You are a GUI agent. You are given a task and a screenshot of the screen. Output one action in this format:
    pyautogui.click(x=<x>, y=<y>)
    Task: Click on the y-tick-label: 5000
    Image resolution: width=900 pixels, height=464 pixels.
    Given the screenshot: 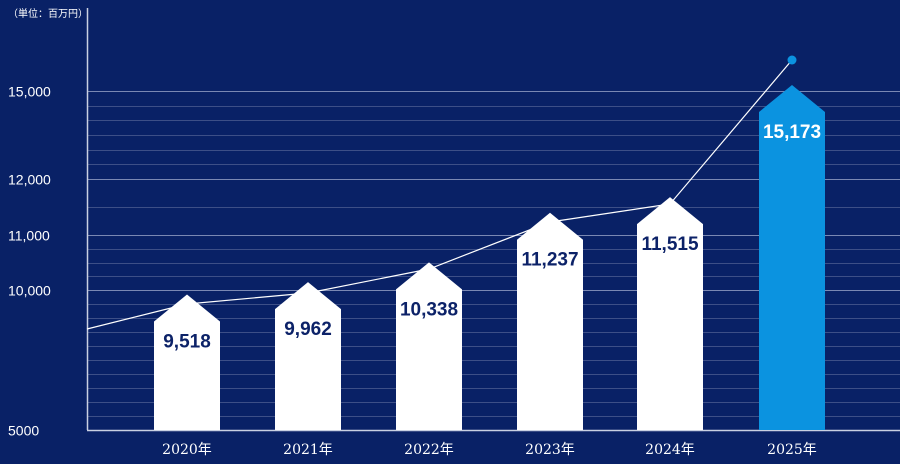 What is the action you would take?
    pyautogui.click(x=23, y=431)
    